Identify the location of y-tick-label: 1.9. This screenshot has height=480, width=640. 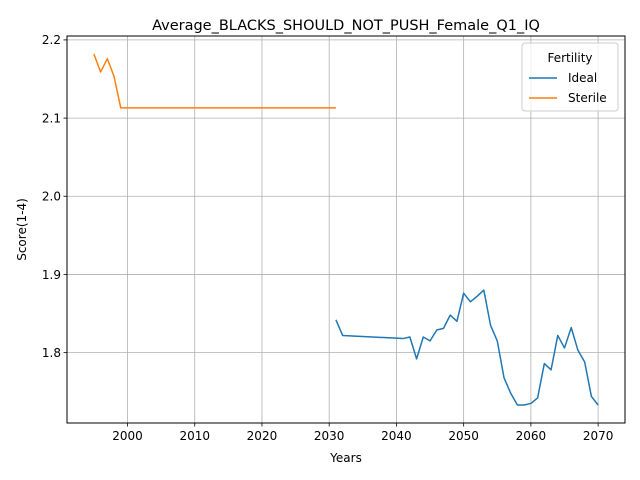
(51, 275).